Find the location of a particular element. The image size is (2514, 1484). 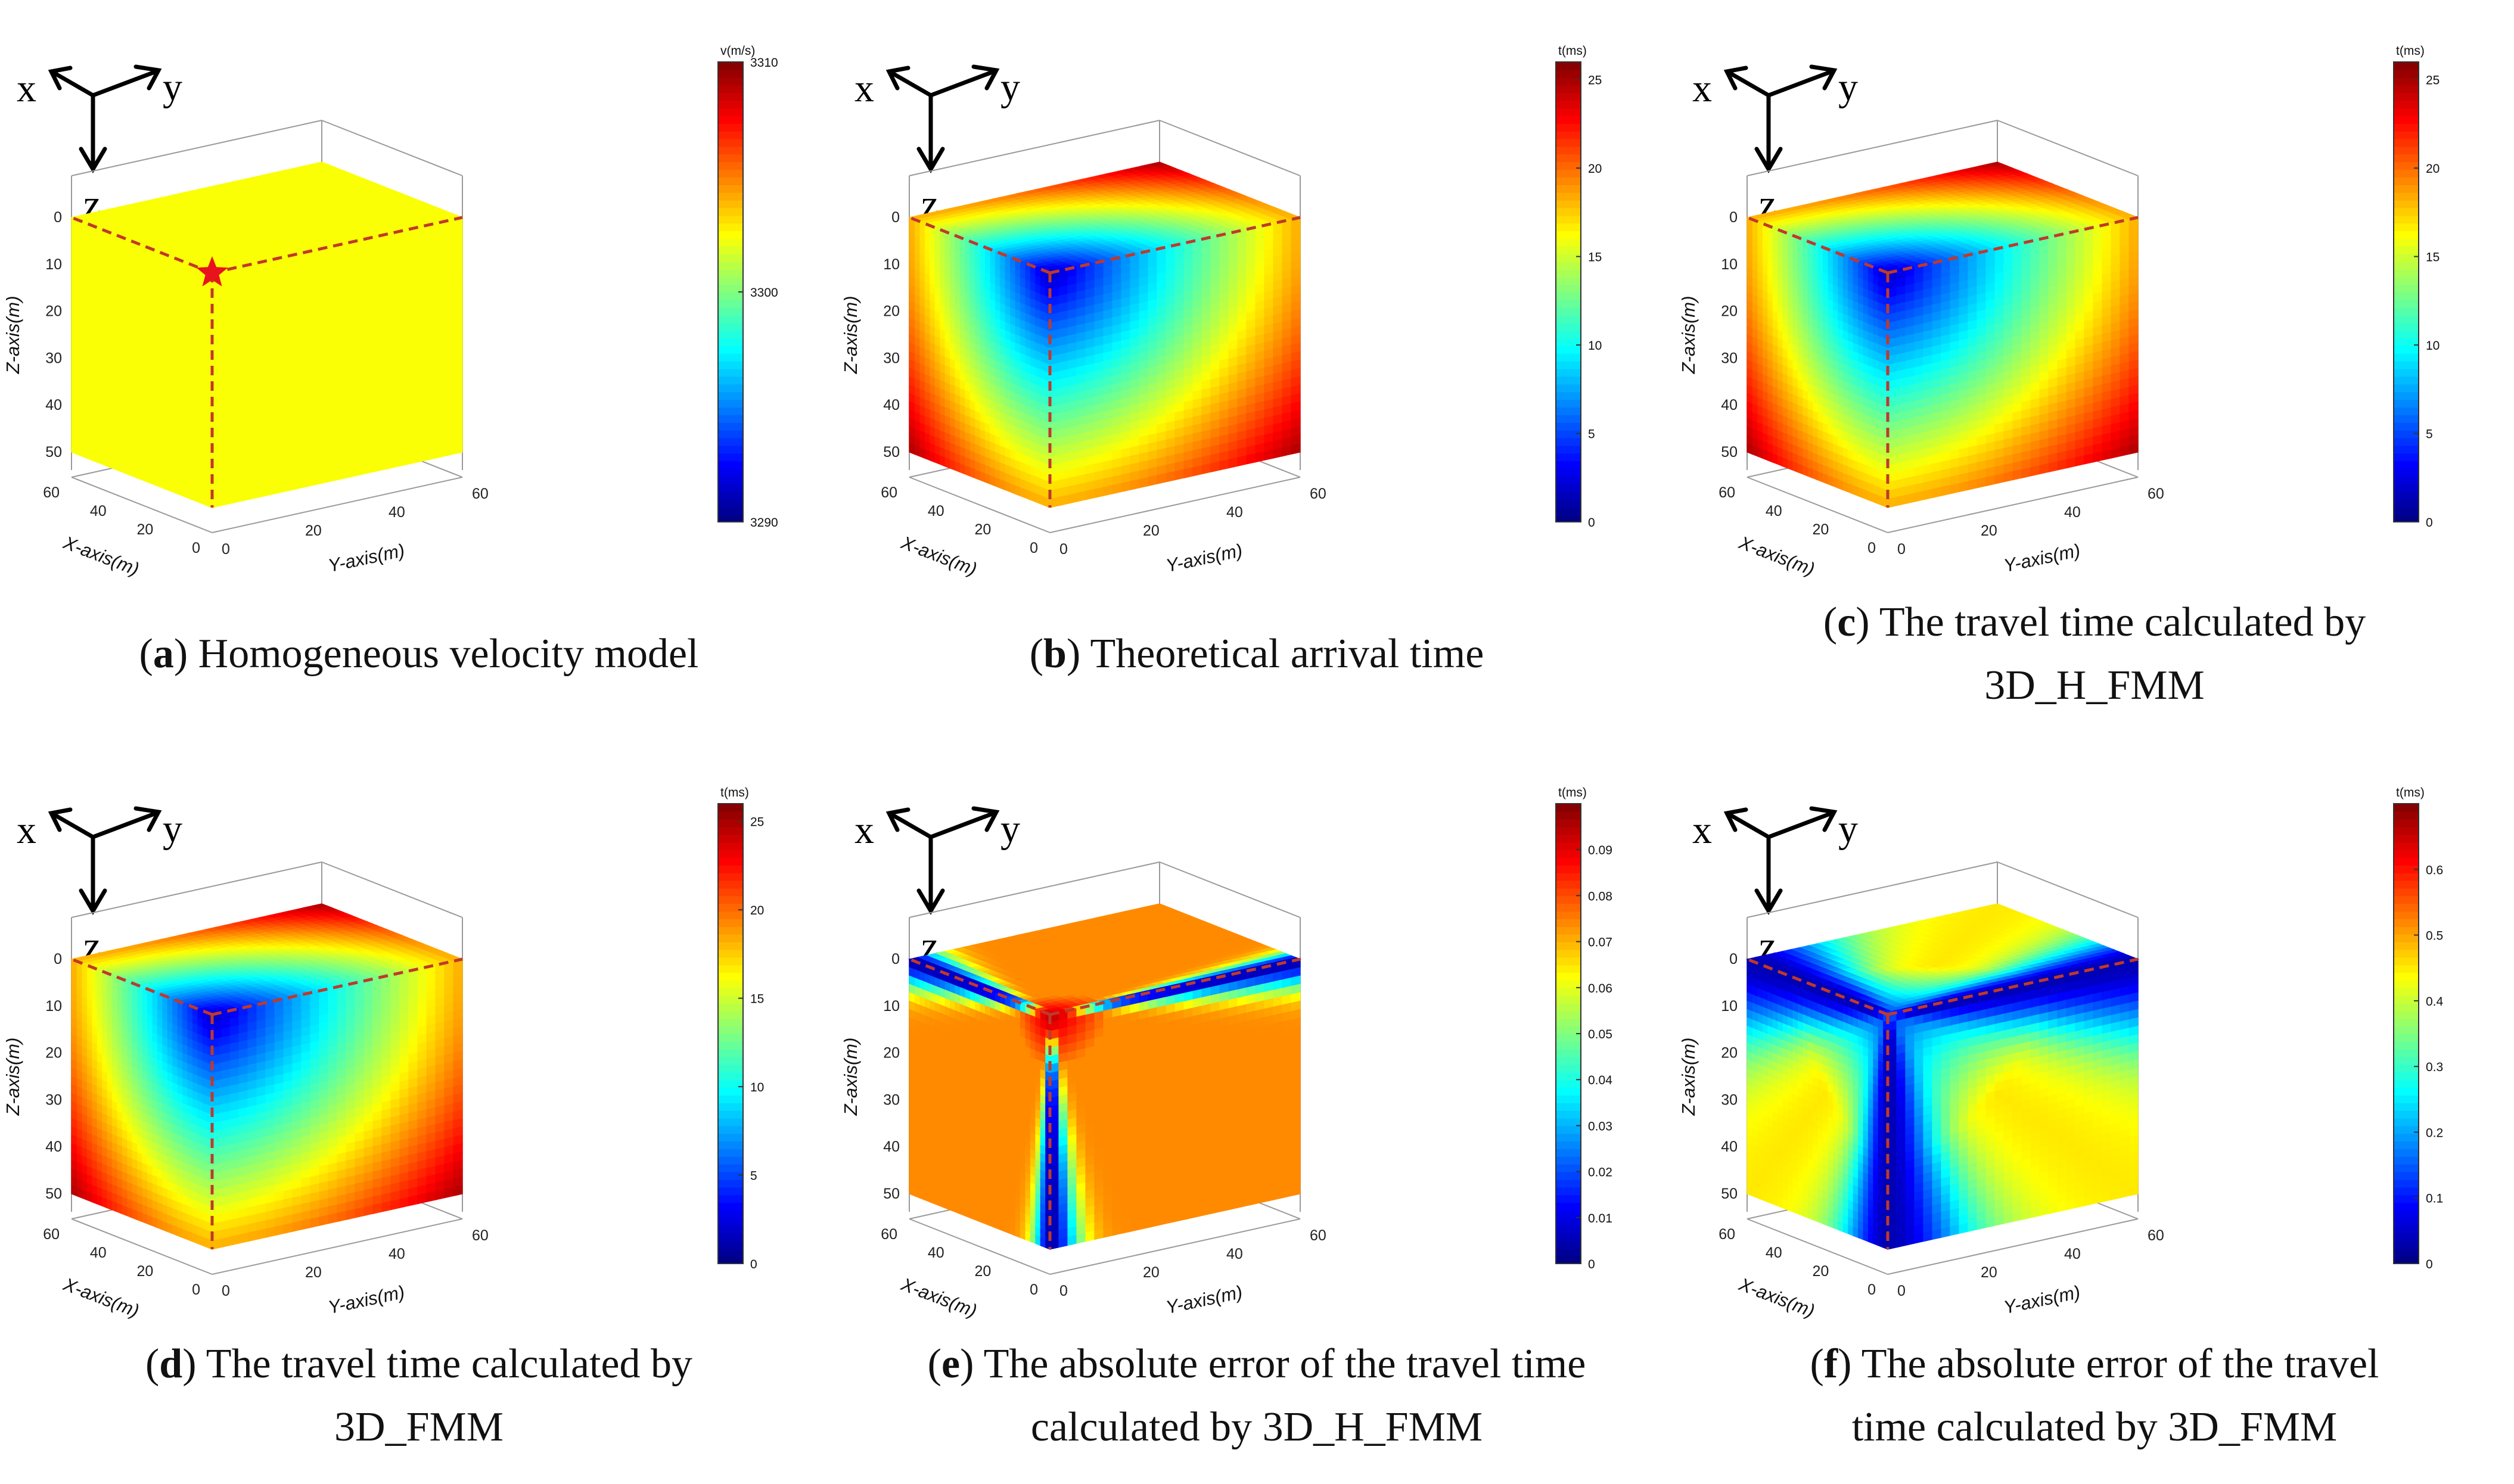

caption-line: (b) Theoretical arrival time is located at coordinates (1256, 654).